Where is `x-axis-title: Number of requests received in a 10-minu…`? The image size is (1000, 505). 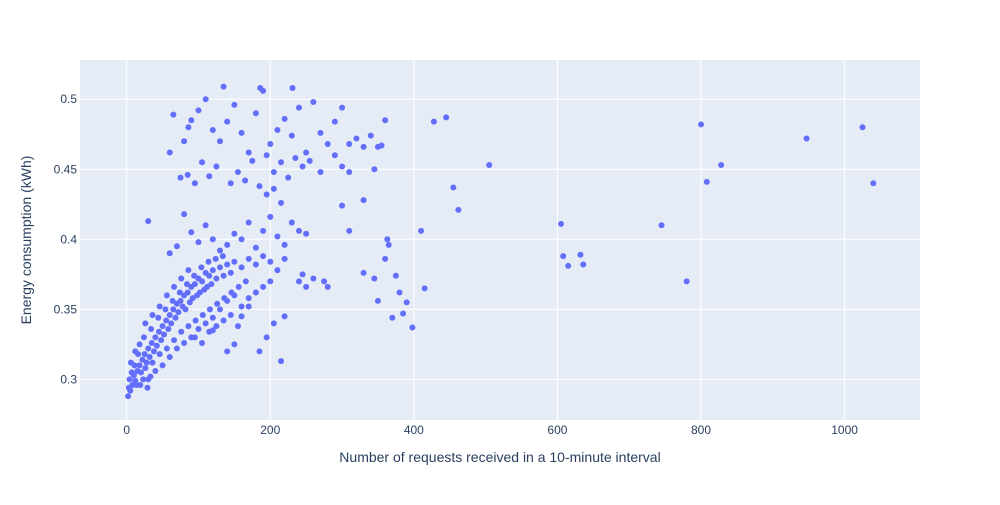
x-axis-title: Number of requests received in a 10-minu… is located at coordinates (499, 457).